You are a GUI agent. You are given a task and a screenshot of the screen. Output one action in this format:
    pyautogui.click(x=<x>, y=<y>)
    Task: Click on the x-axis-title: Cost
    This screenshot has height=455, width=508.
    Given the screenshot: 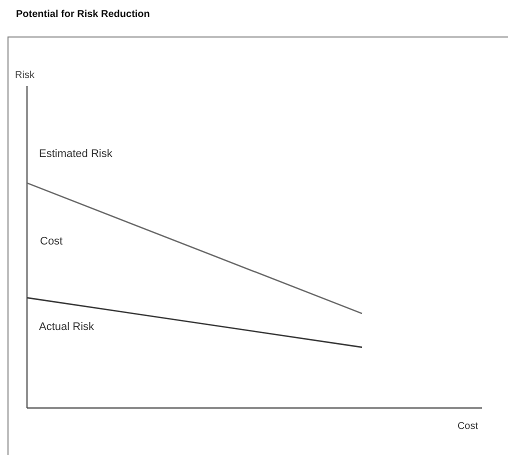 What is the action you would take?
    pyautogui.click(x=467, y=426)
    